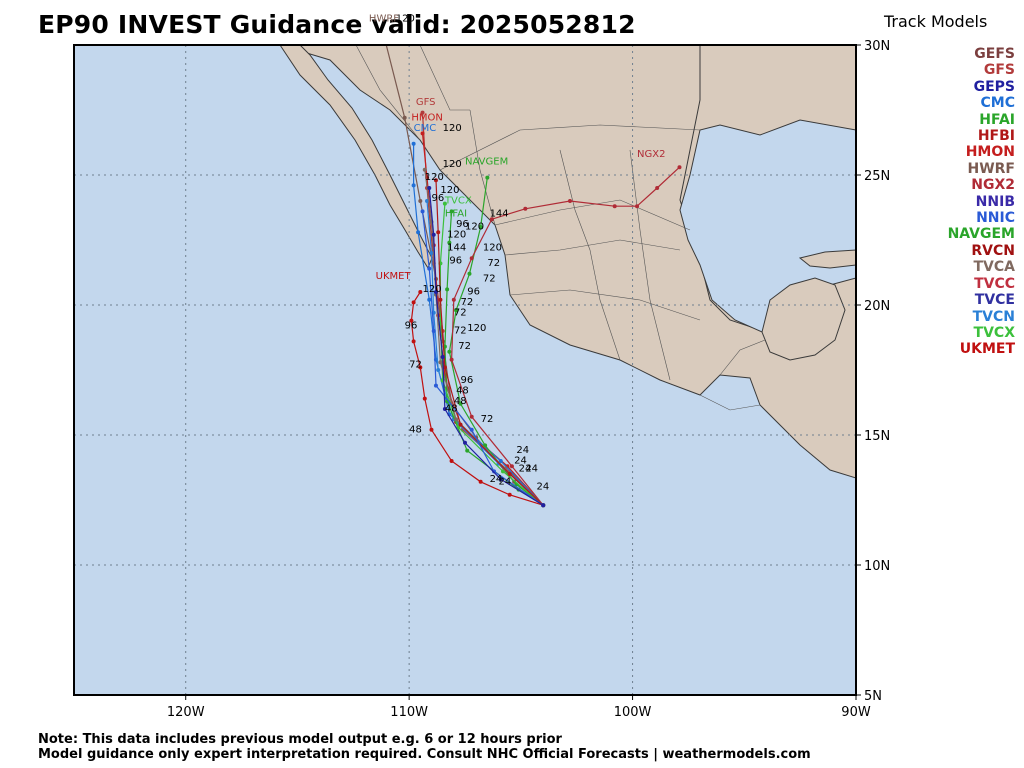 This screenshot has height=768, width=1024. Describe the element at coordinates (633, 712) in the screenshot. I see `lon-tick-label: 100W` at that location.